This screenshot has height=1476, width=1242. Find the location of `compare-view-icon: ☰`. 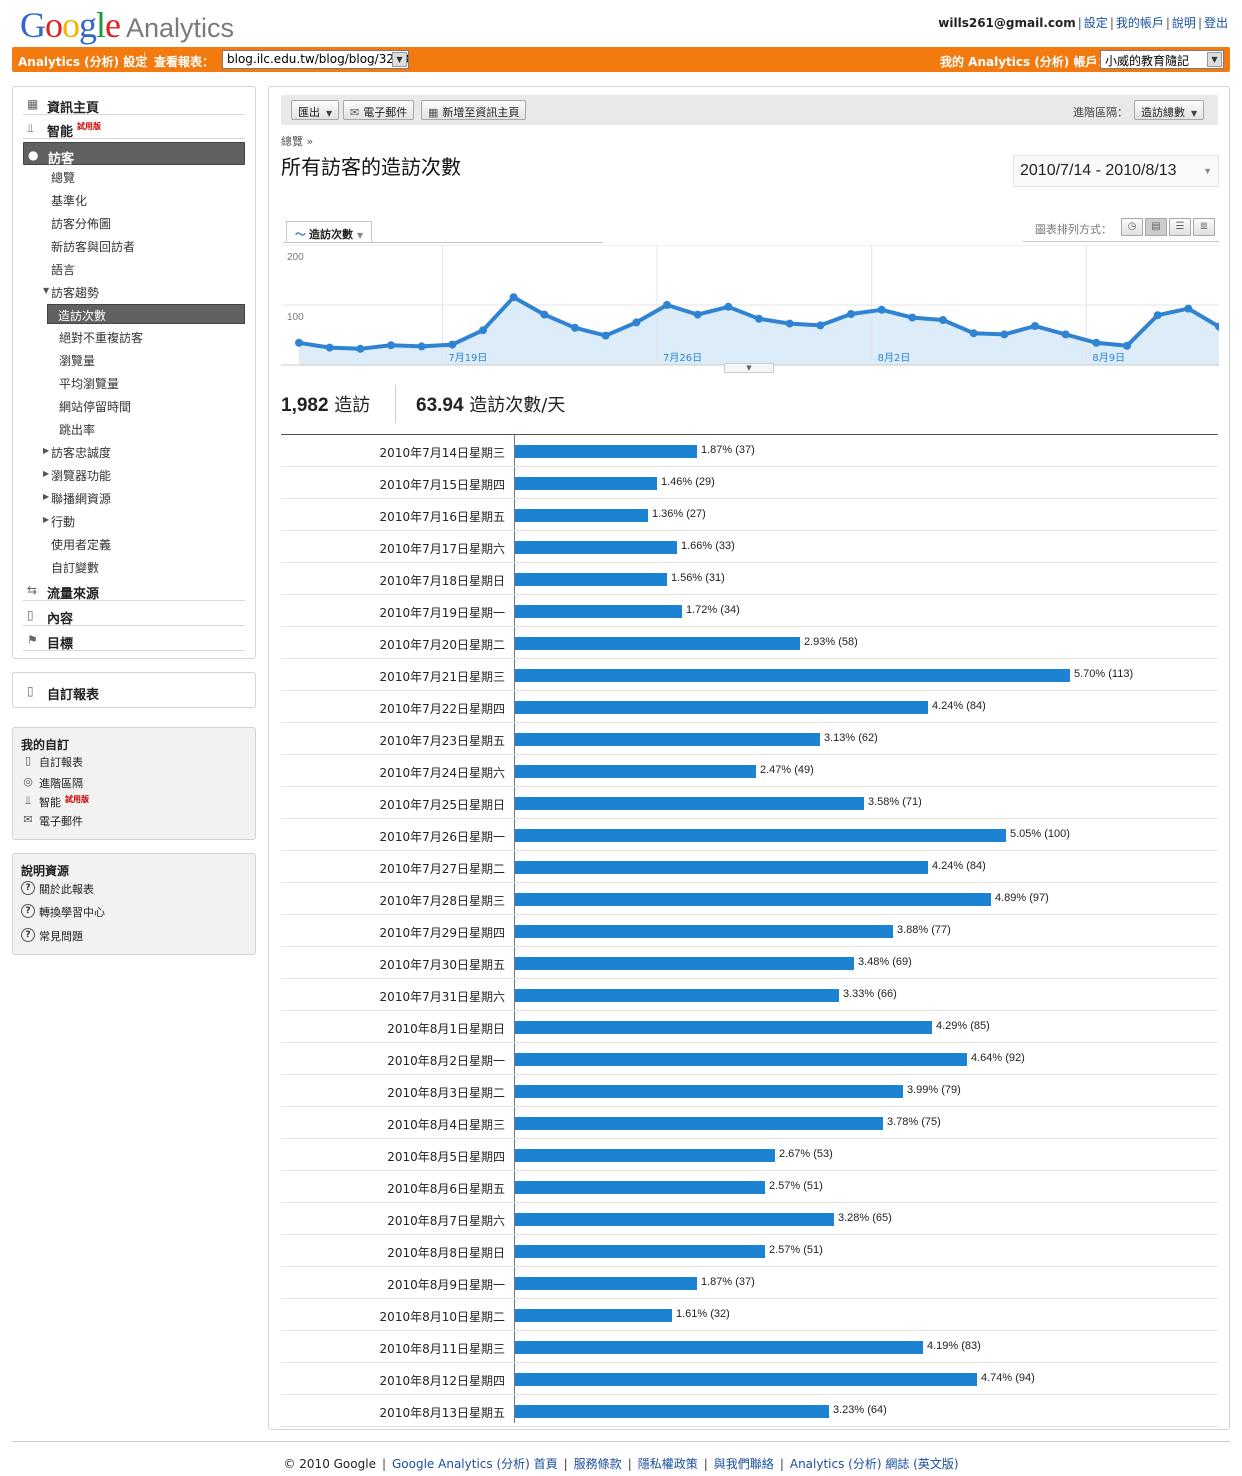

compare-view-icon: ☰ is located at coordinates (1180, 227).